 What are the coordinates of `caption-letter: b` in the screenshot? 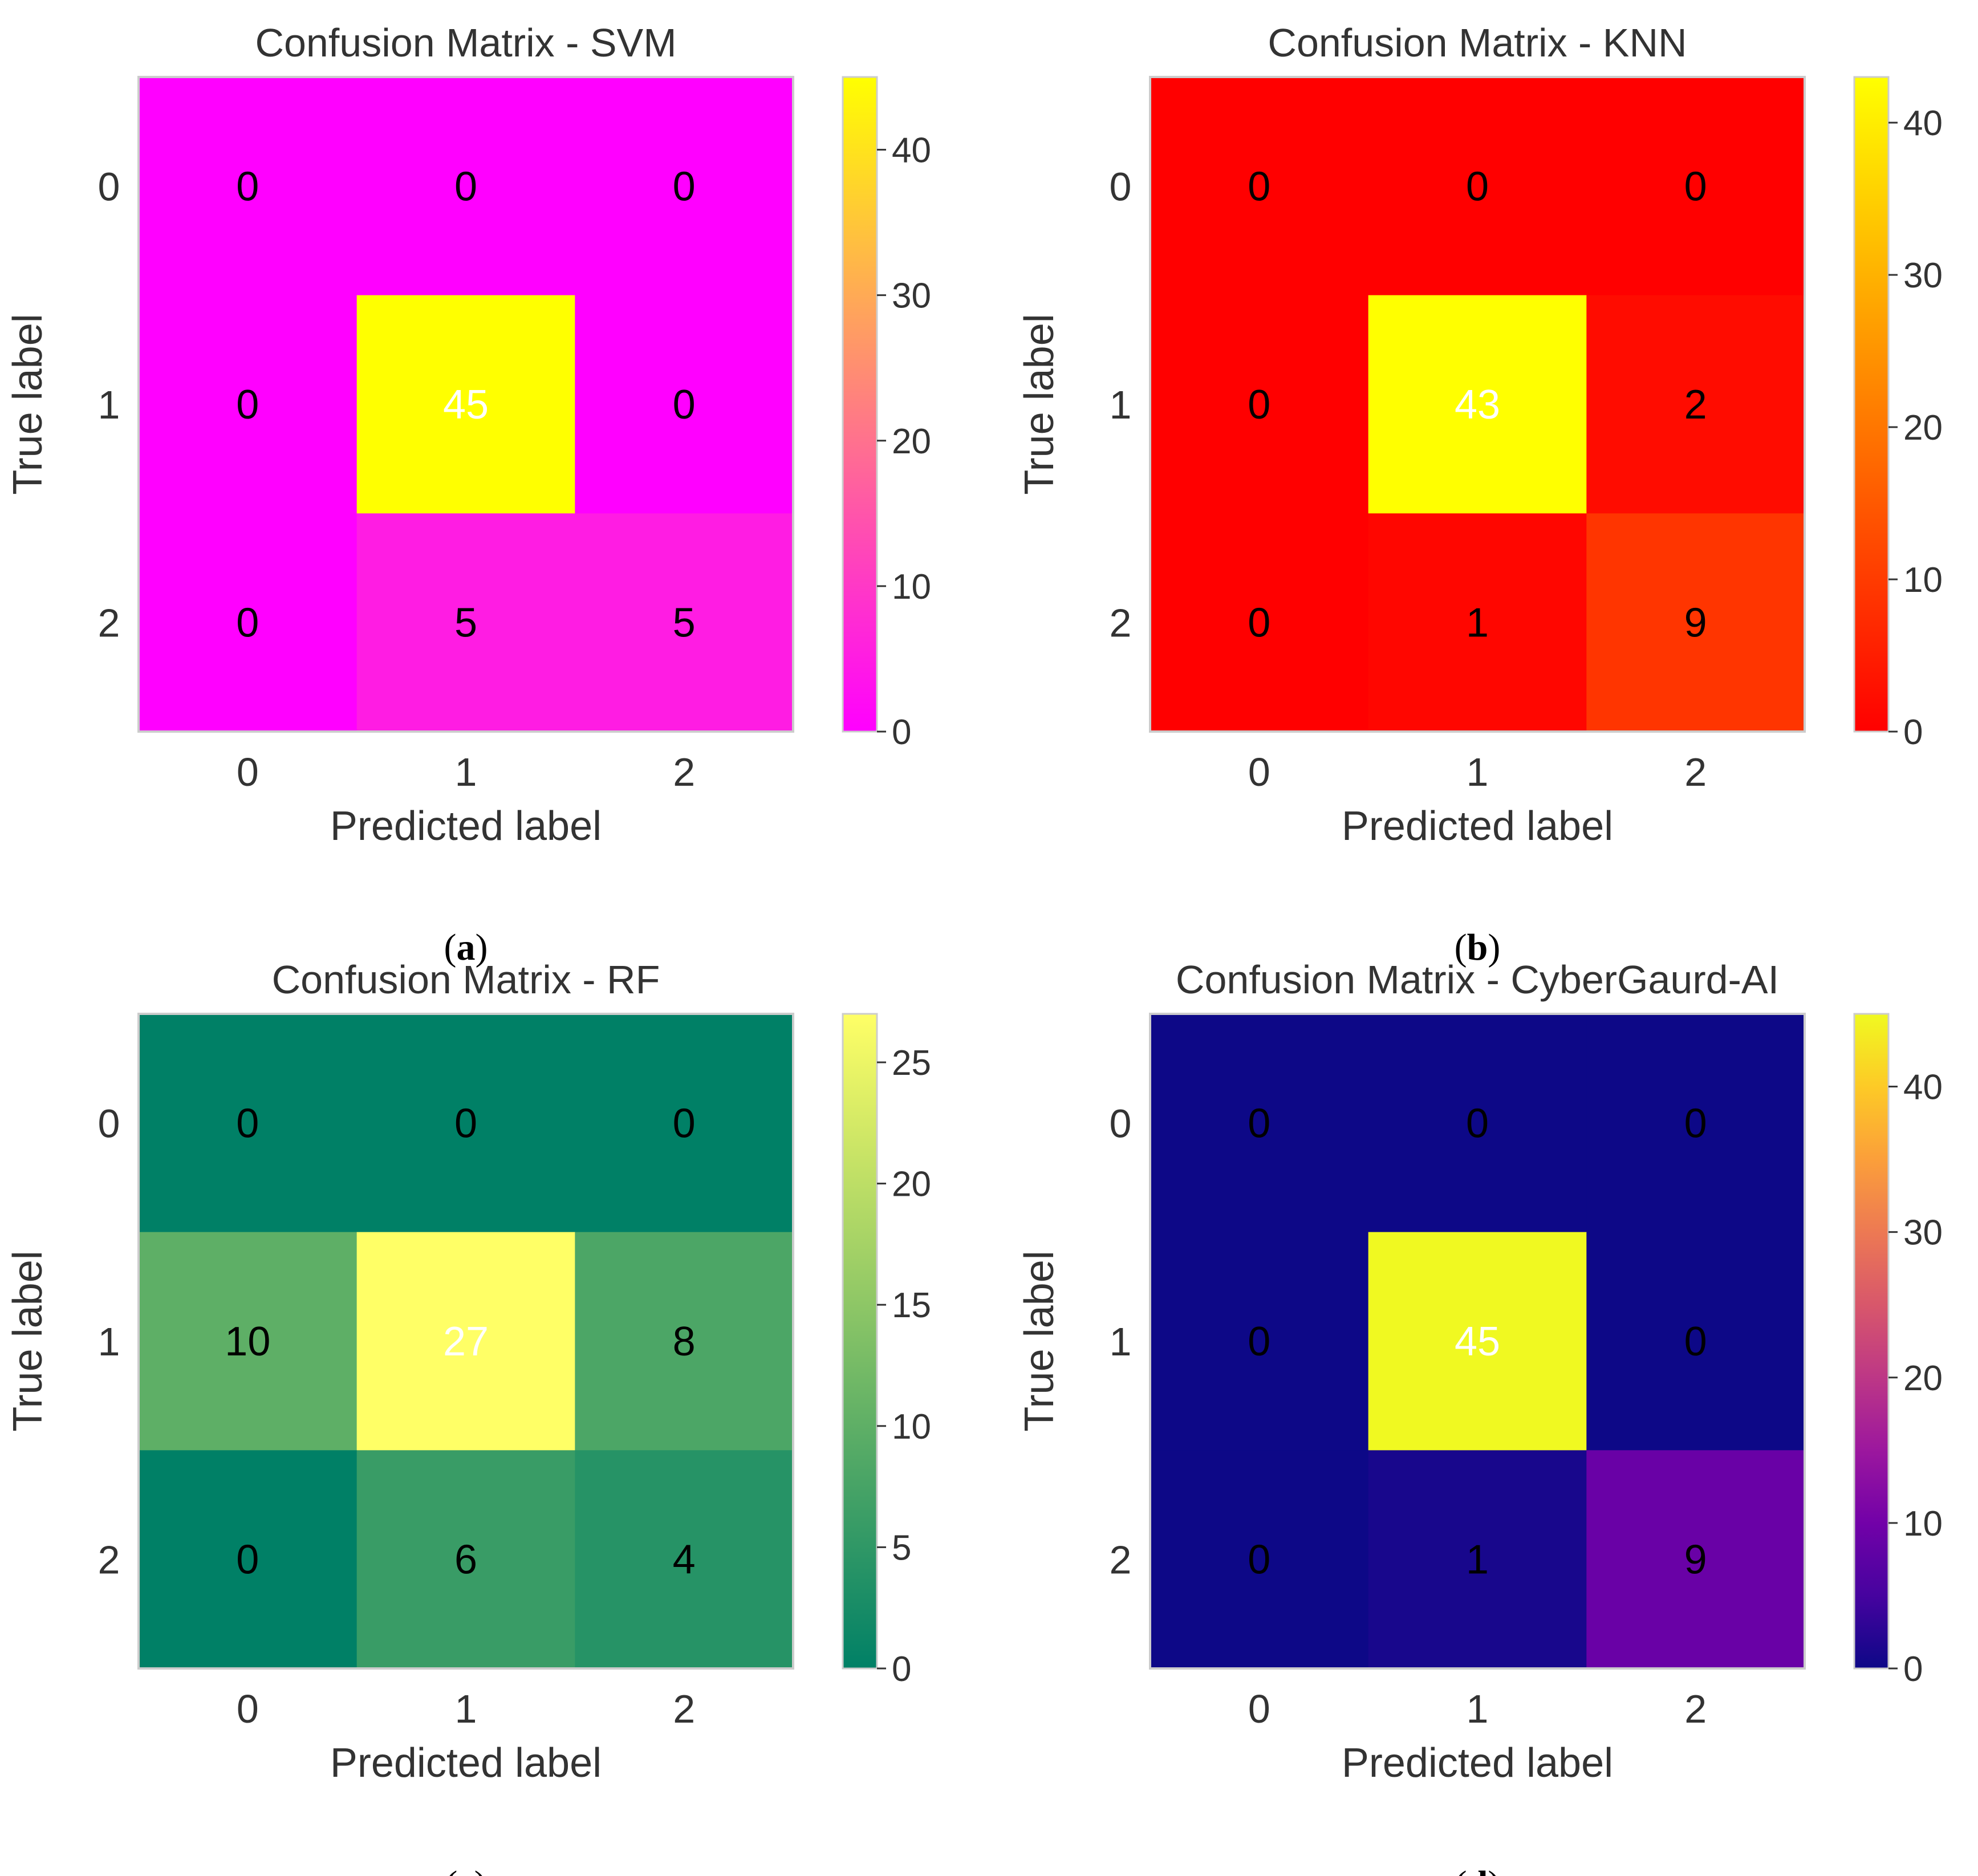 It's located at (1478, 948).